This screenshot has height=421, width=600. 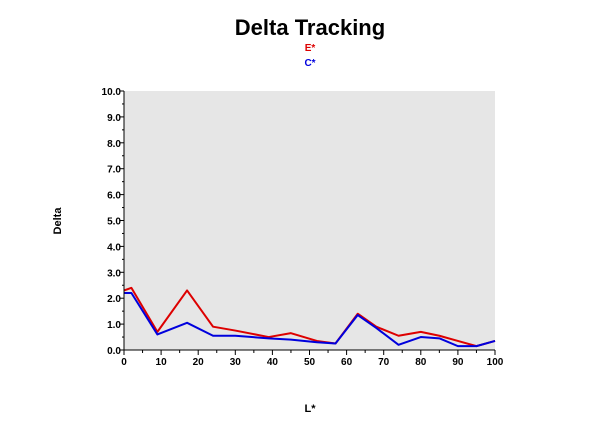 What do you see at coordinates (311, 409) in the screenshot?
I see `x-axis-title: L*` at bounding box center [311, 409].